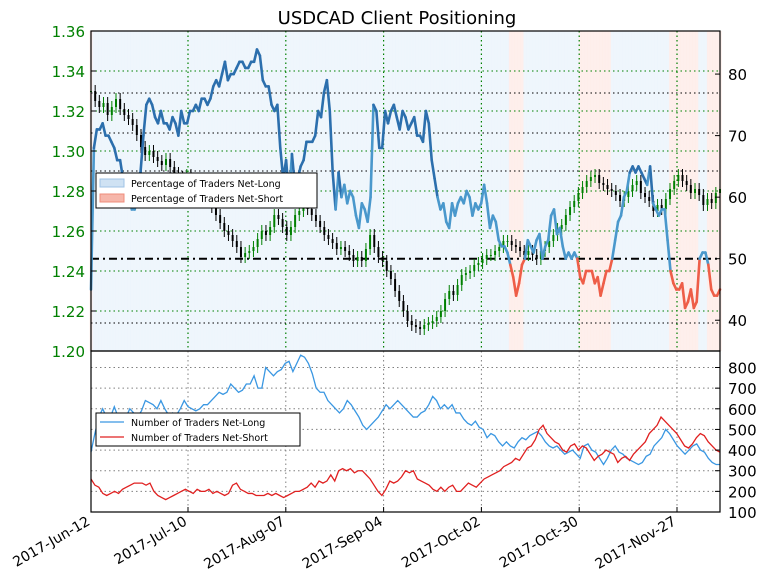  Describe the element at coordinates (742, 451) in the screenshot. I see `count-tick-label: 400` at that location.